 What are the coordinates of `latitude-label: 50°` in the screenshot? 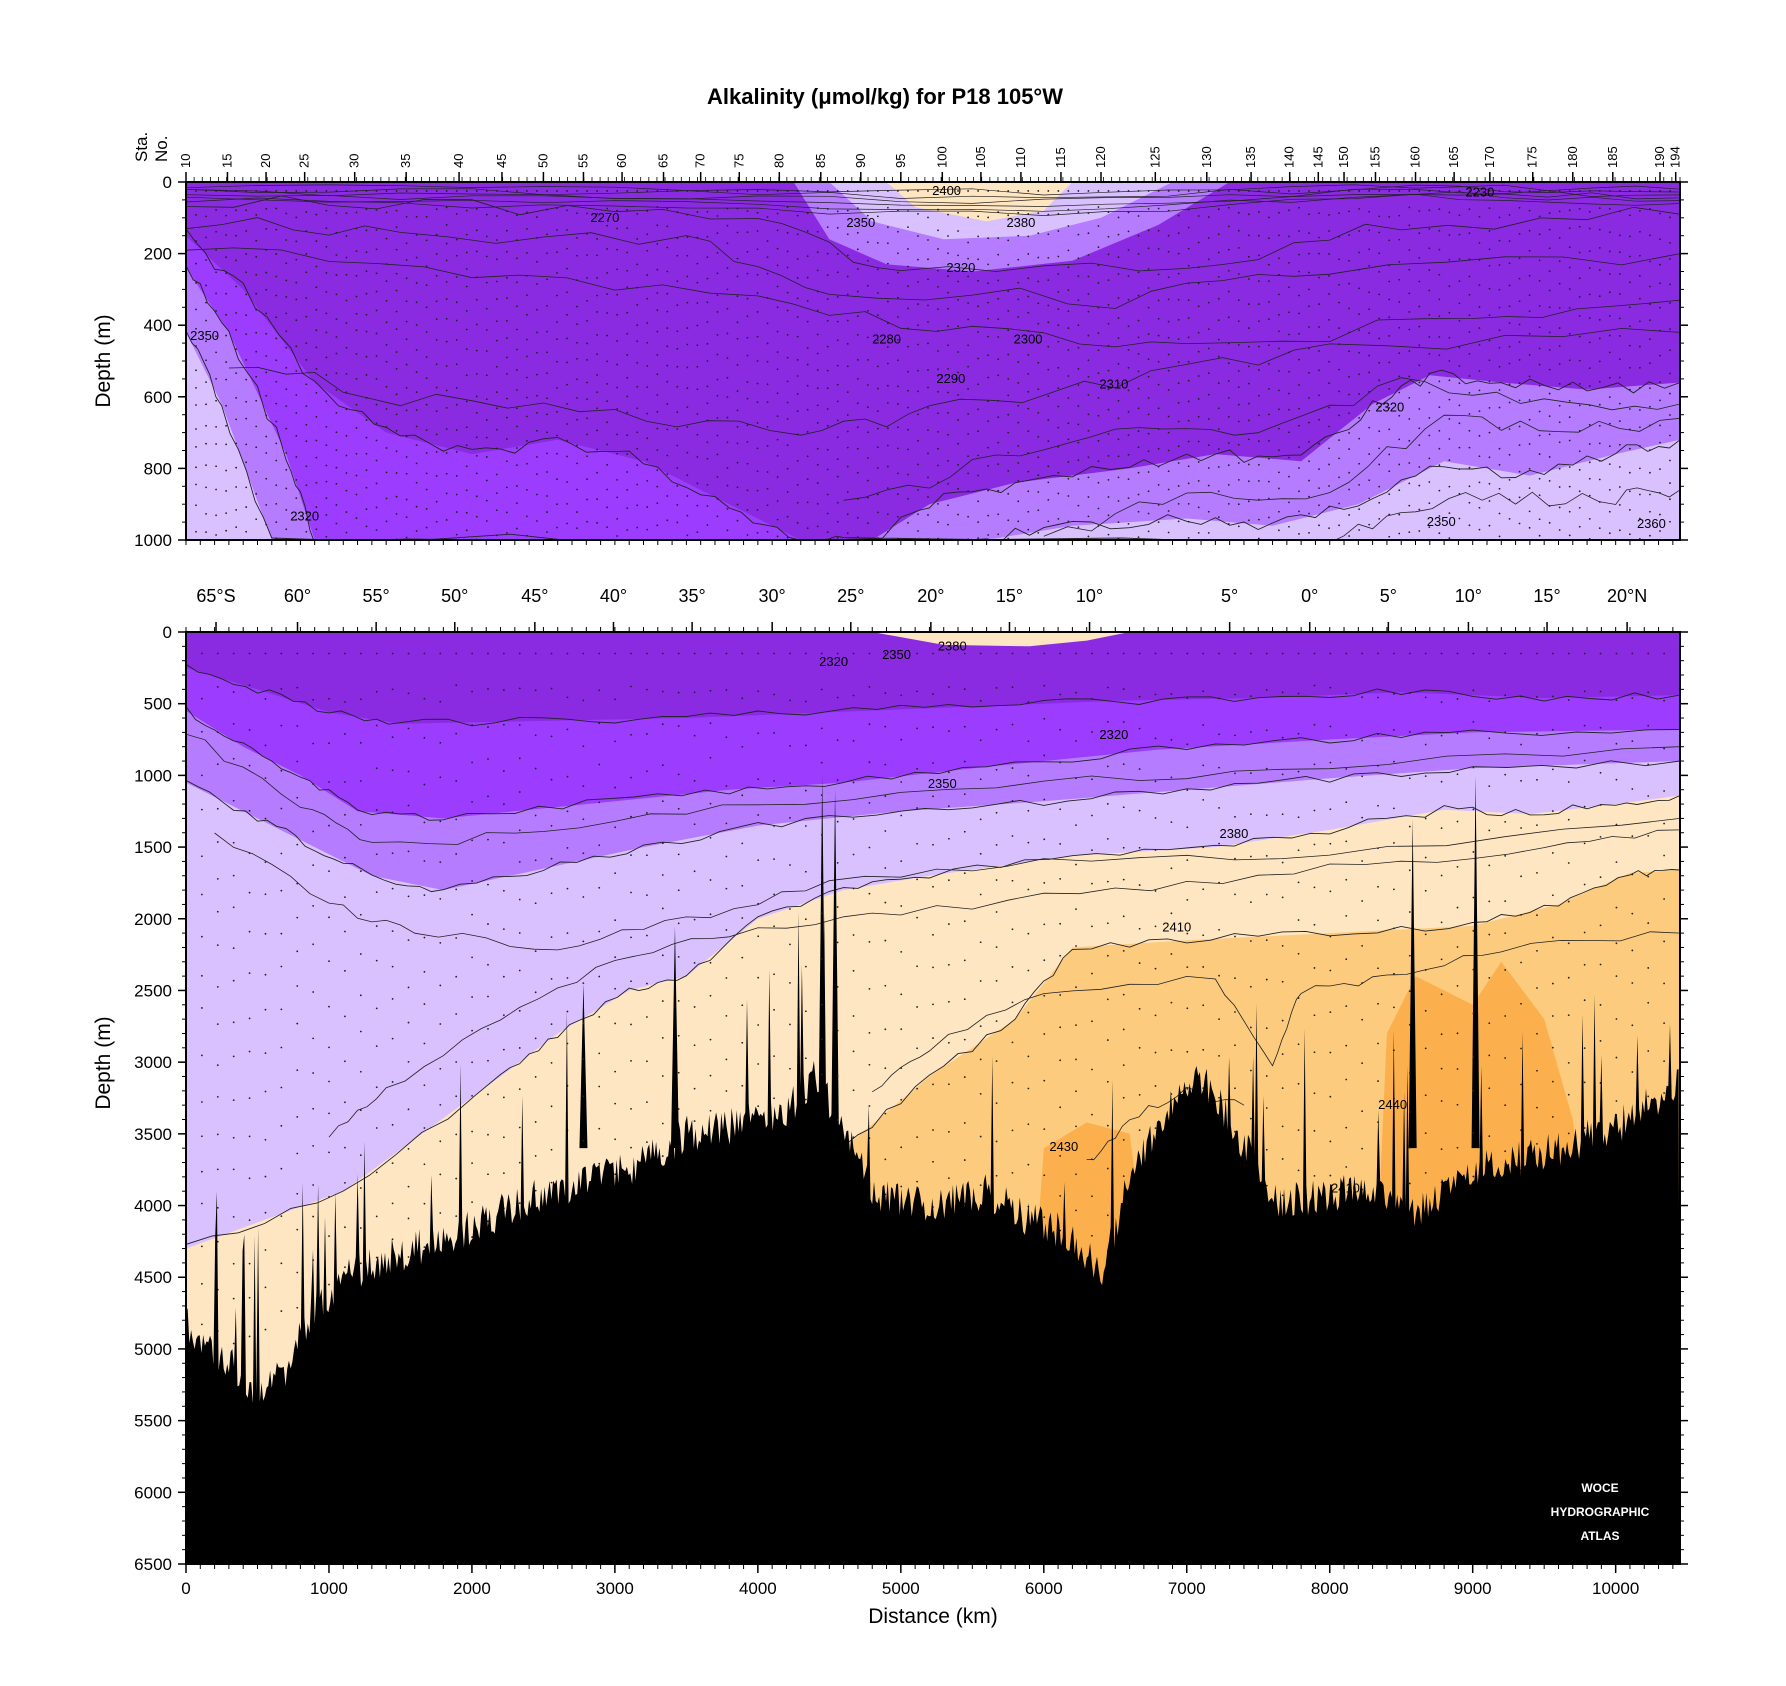 It's located at (454, 596).